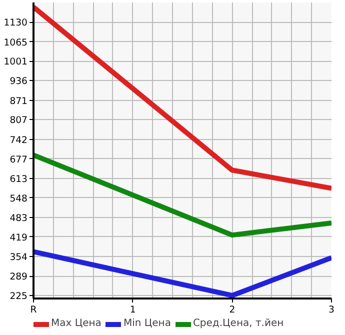 The width and height of the screenshot is (345, 335). I want to click on y-tick-label: 613, so click(19, 179).